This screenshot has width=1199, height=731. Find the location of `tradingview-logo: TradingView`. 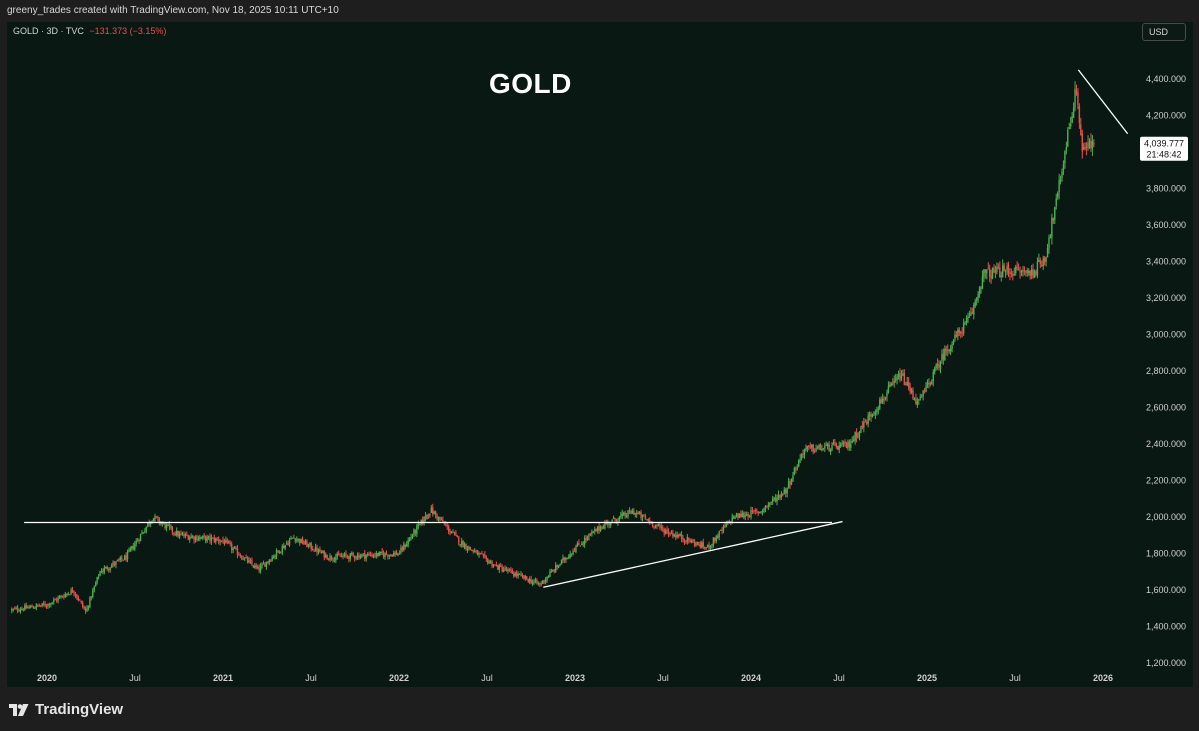

tradingview-logo: TradingView is located at coordinates (66, 709).